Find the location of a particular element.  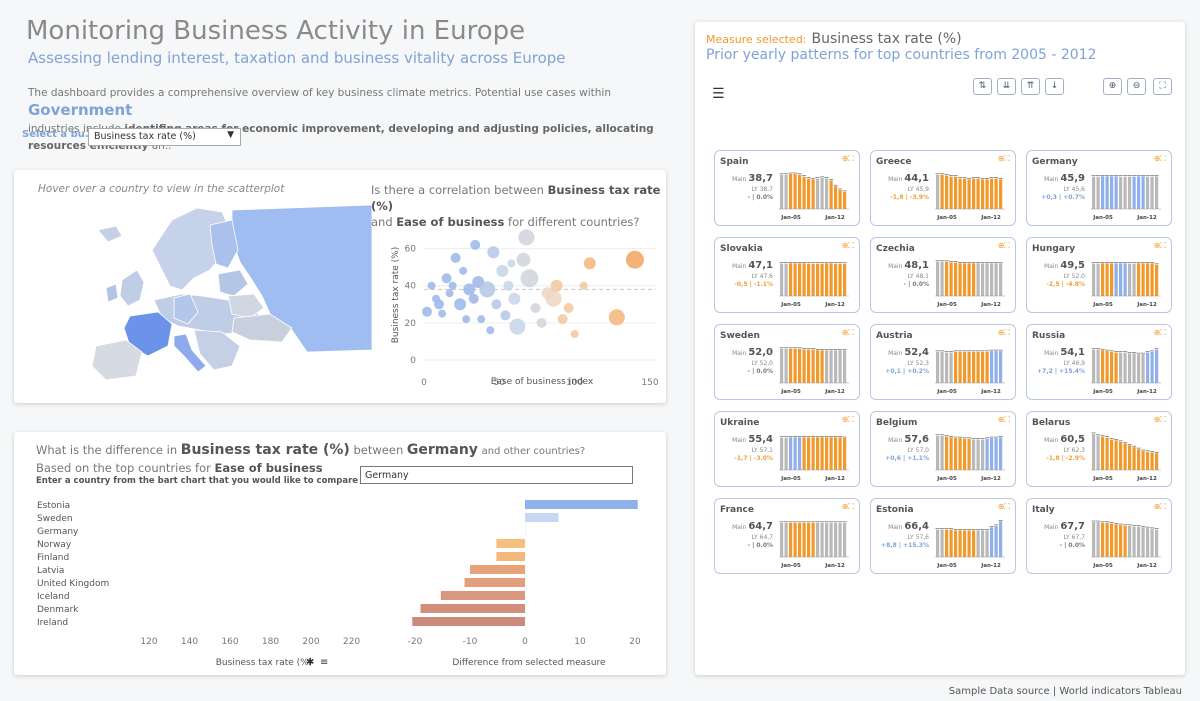

card-main-number: 38,7 is located at coordinates (760, 178).